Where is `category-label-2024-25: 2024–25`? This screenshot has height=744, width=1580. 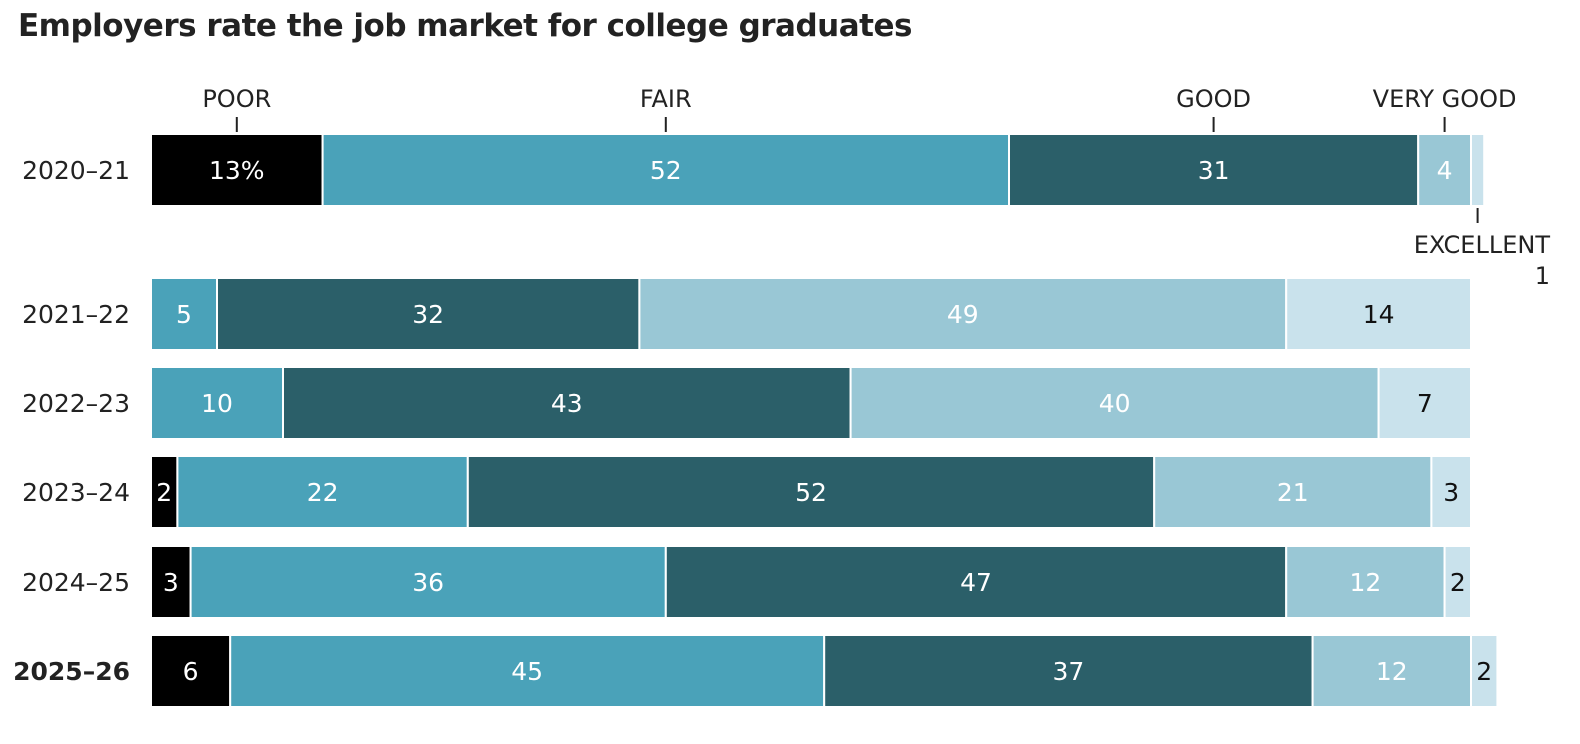 category-label-2024-25: 2024–25 is located at coordinates (76, 582).